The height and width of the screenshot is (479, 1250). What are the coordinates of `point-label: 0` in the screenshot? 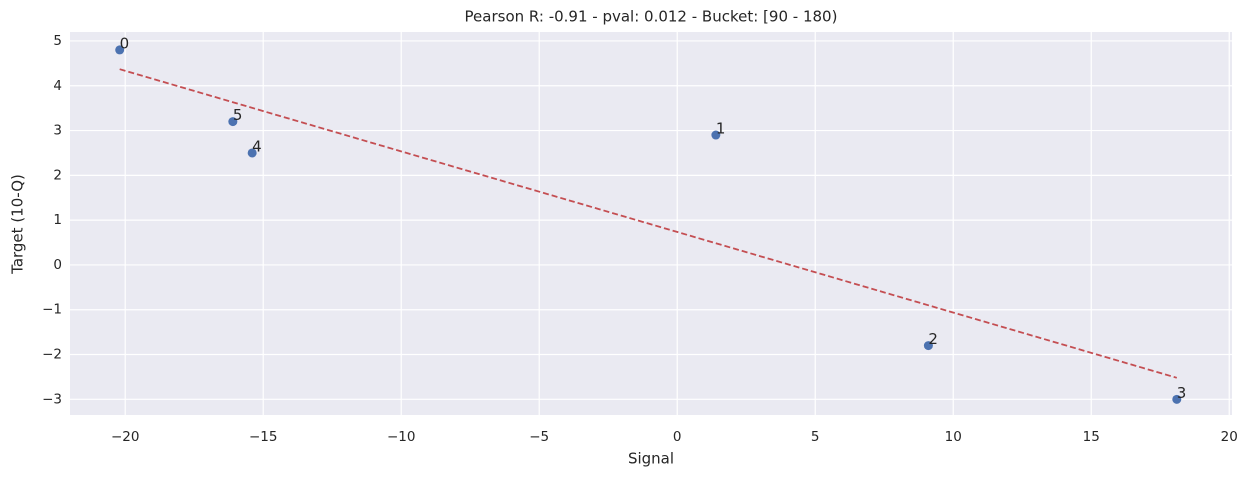 It's located at (125, 43).